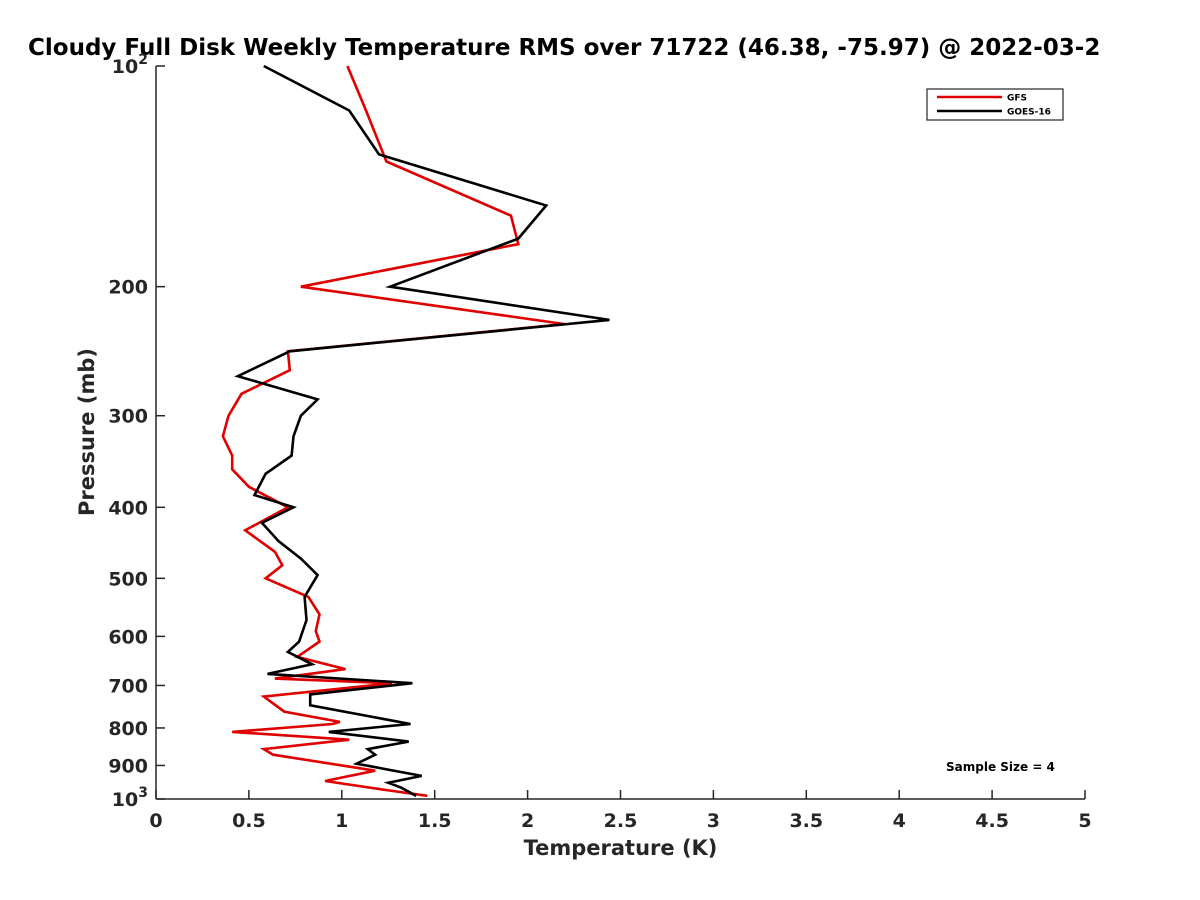 This screenshot has height=900, width=1200. I want to click on x-tick-label: 5, so click(1084, 821).